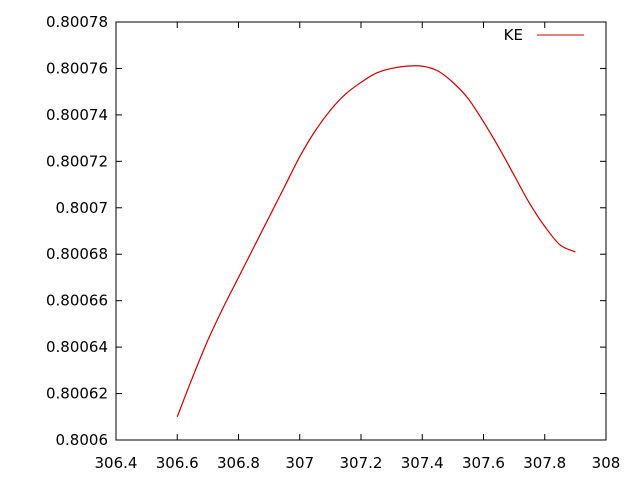 The height and width of the screenshot is (480, 640). I want to click on x-tick-label: 307.4, so click(422, 463).